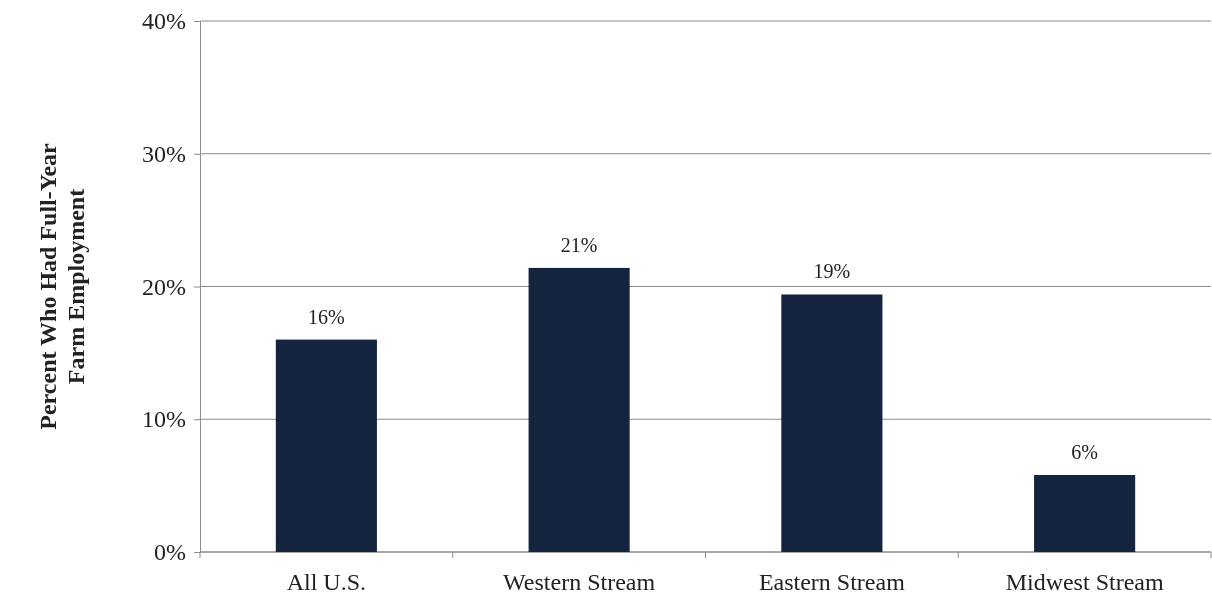 The width and height of the screenshot is (1212, 604). I want to click on x-tick-label: Western Stream, so click(579, 582).